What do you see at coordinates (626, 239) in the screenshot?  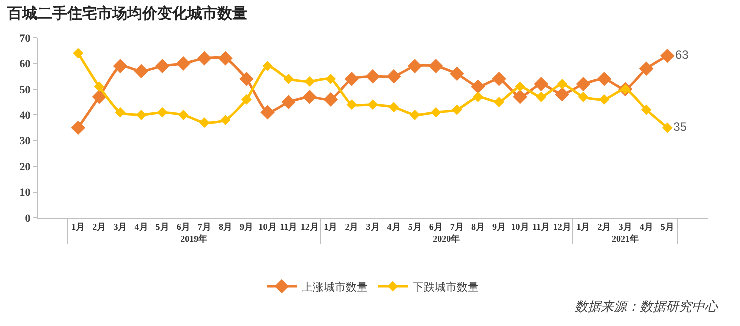 I see `text: 2021年` at bounding box center [626, 239].